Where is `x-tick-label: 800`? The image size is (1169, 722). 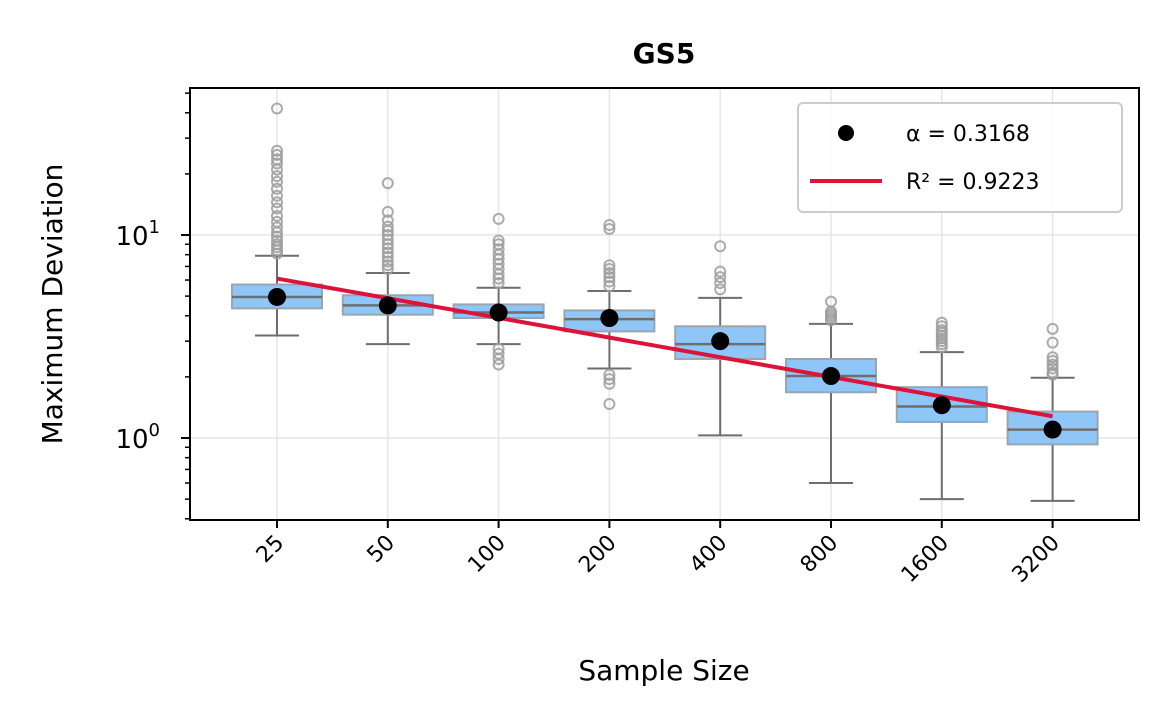 x-tick-label: 800 is located at coordinates (819, 554).